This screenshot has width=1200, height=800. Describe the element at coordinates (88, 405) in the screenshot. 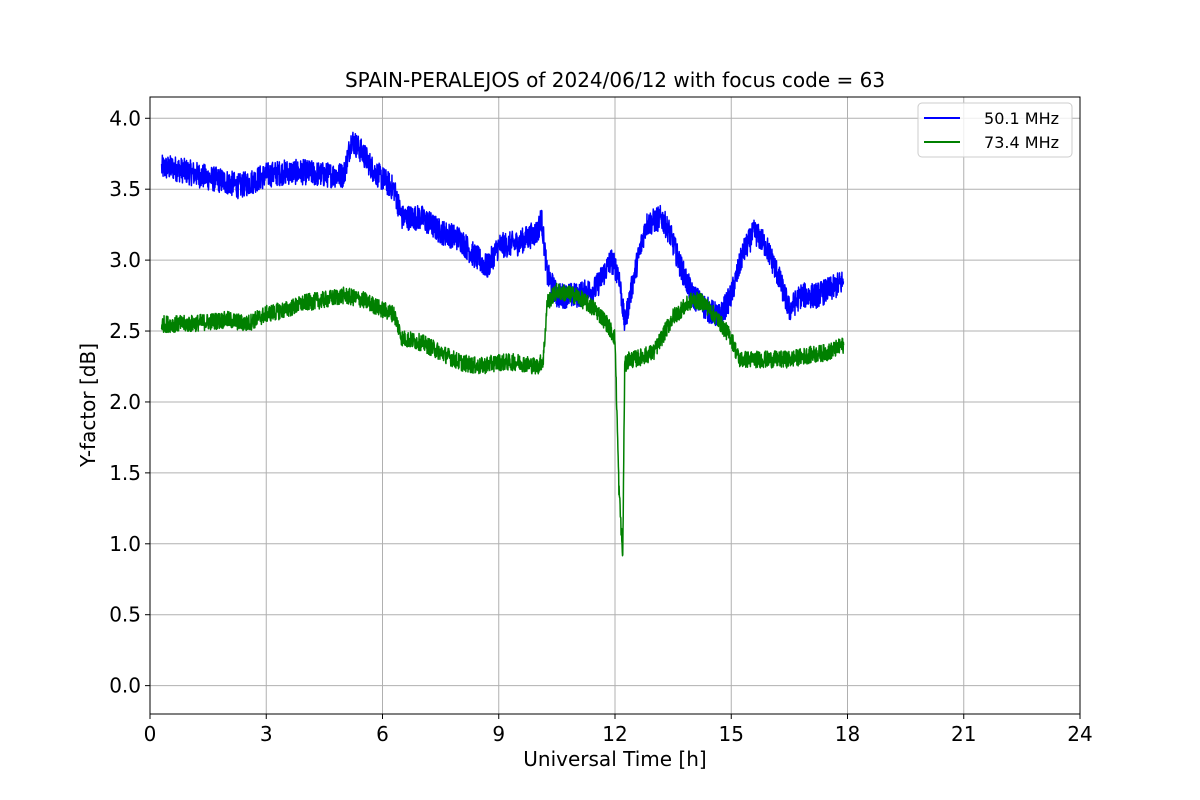

I see `y-axis-label: Y-factor [dB]` at that location.